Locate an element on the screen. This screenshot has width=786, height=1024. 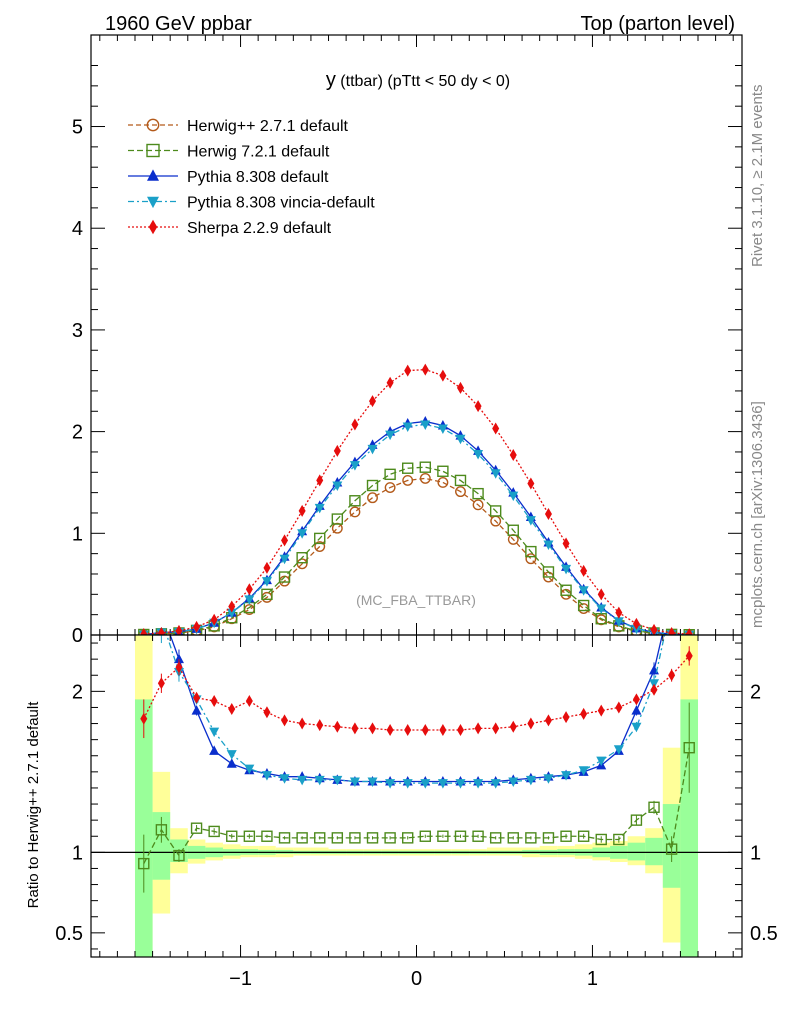
ratio-series-line is located at coordinates (416, 693).